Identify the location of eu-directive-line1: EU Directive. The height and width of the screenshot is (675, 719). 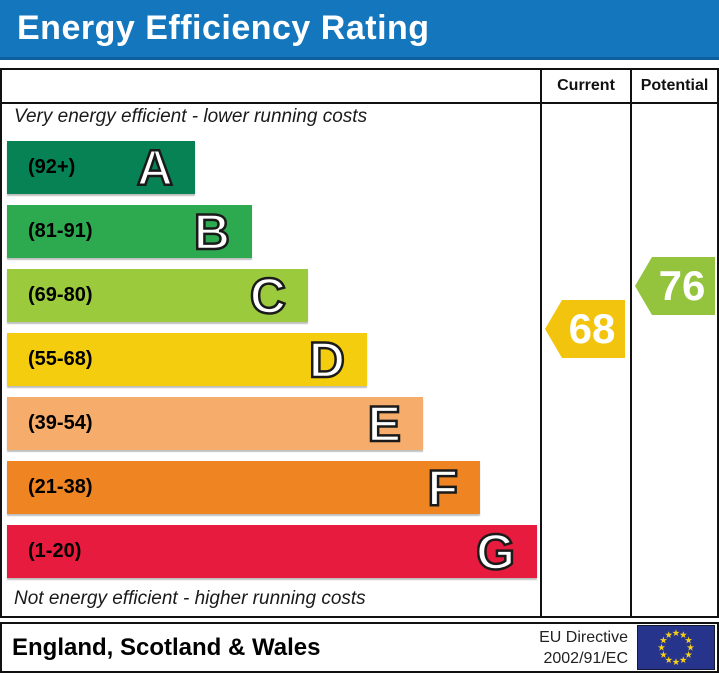
(583, 637).